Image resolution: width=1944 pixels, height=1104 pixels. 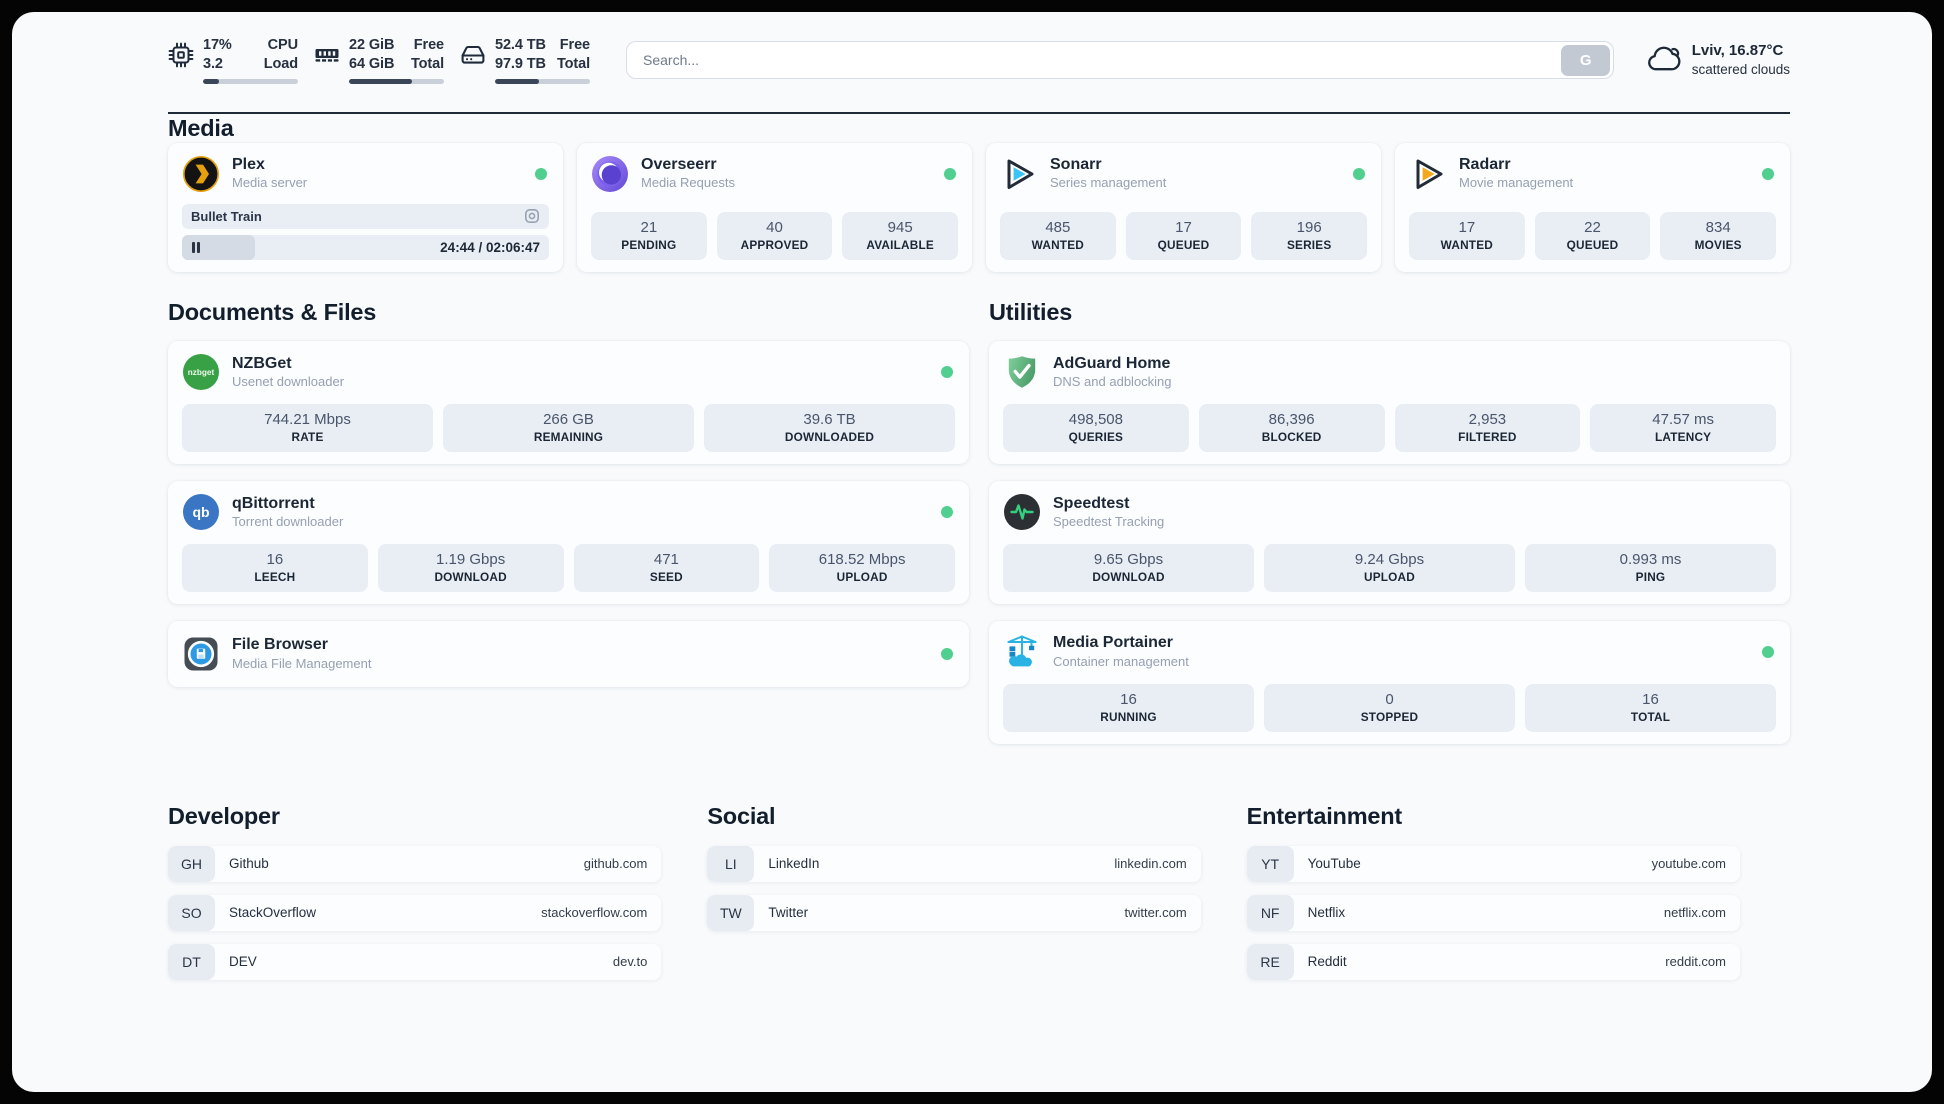 What do you see at coordinates (224, 816) in the screenshot?
I see `section-title-developer: Developer` at bounding box center [224, 816].